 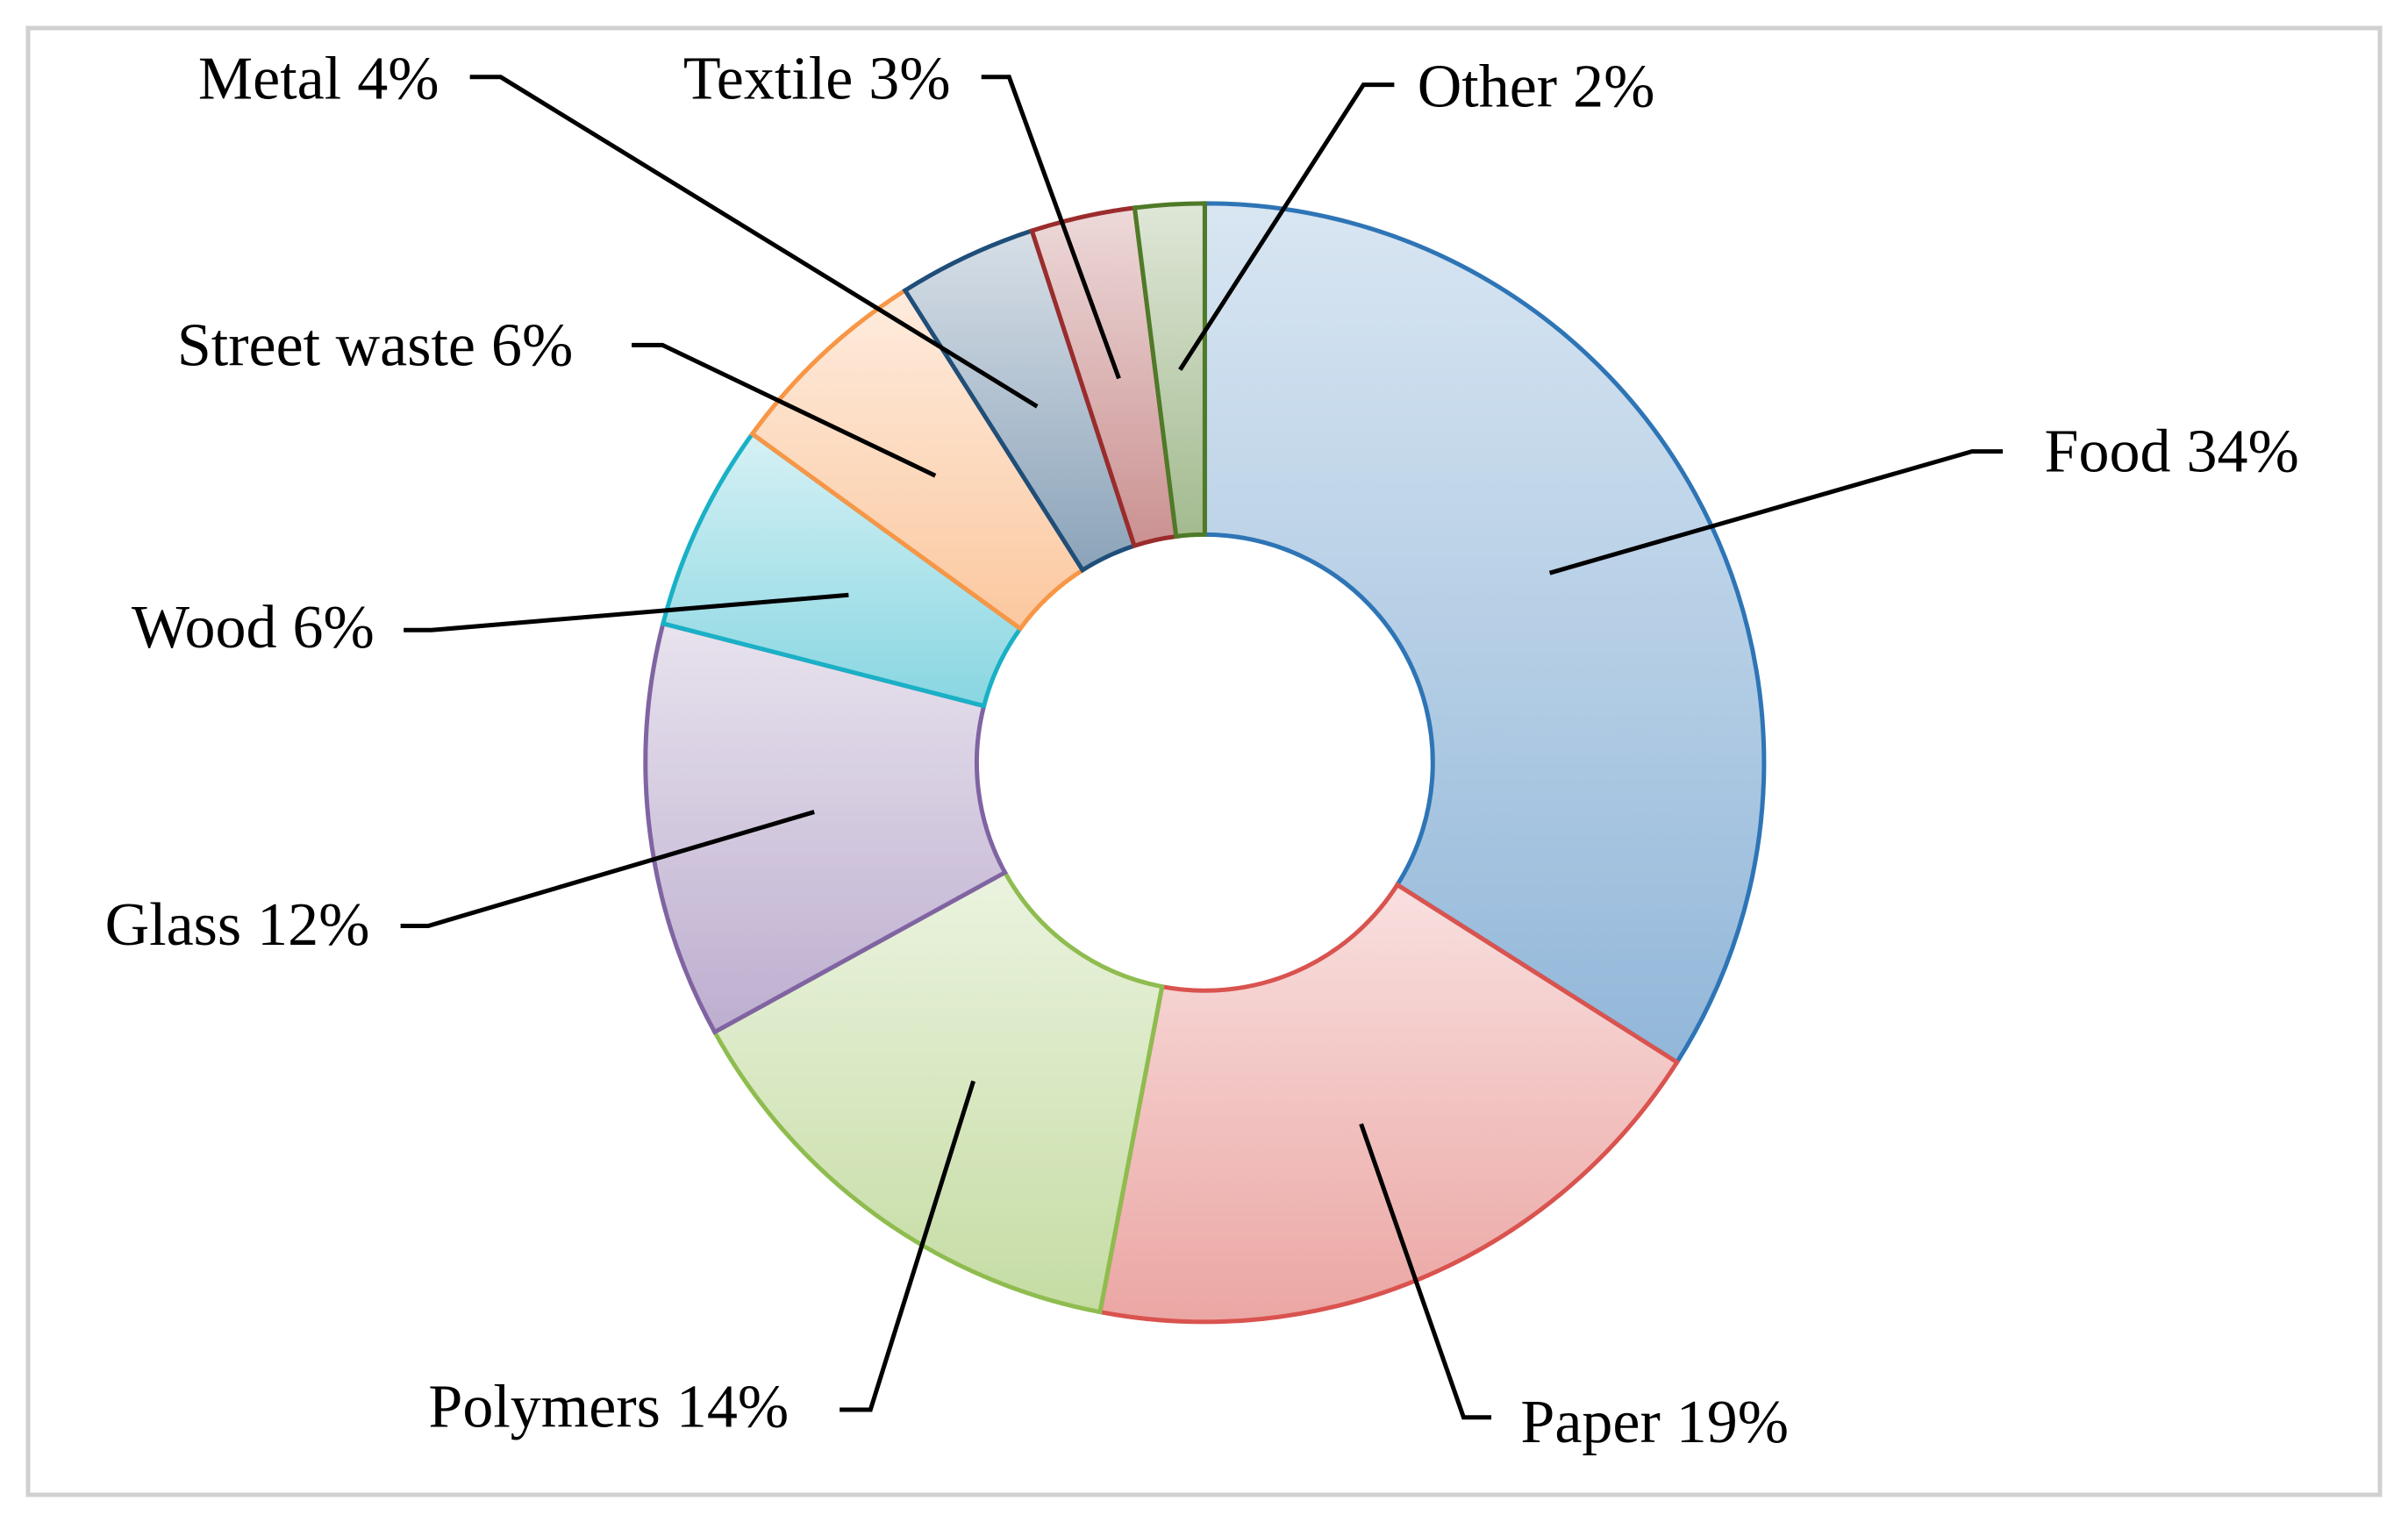 What do you see at coordinates (1613, 86) in the screenshot?
I see `label-value: 2%` at bounding box center [1613, 86].